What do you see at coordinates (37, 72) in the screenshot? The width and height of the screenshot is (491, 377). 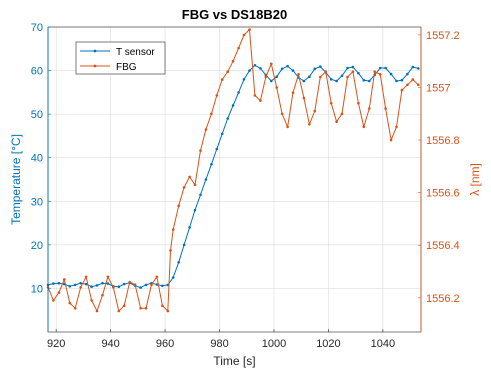 I see `y-left-tick-label: 60` at bounding box center [37, 72].